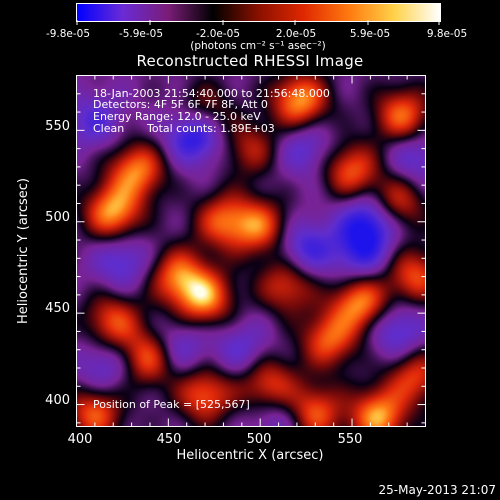 This screenshot has height=500, width=500. I want to click on colorbar-tick-1: -9.8e-05, so click(68, 34).